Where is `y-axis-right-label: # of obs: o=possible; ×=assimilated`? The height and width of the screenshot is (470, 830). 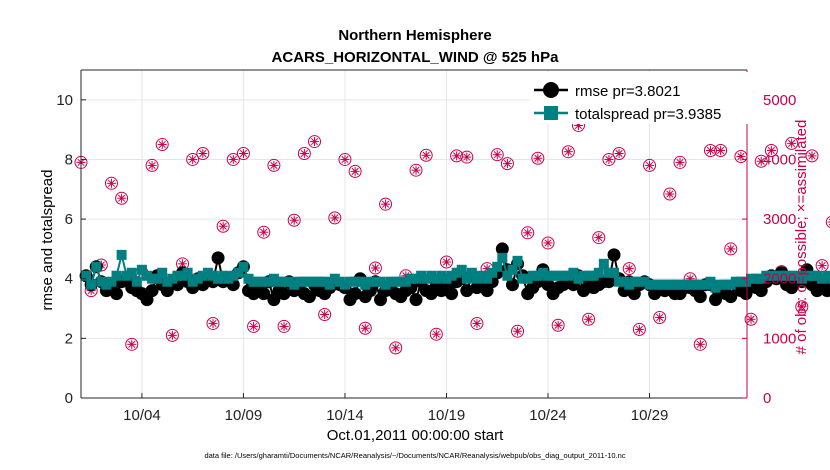
y-axis-right-label: # of obs: o=possible; ×=assimilated is located at coordinates (801, 237).